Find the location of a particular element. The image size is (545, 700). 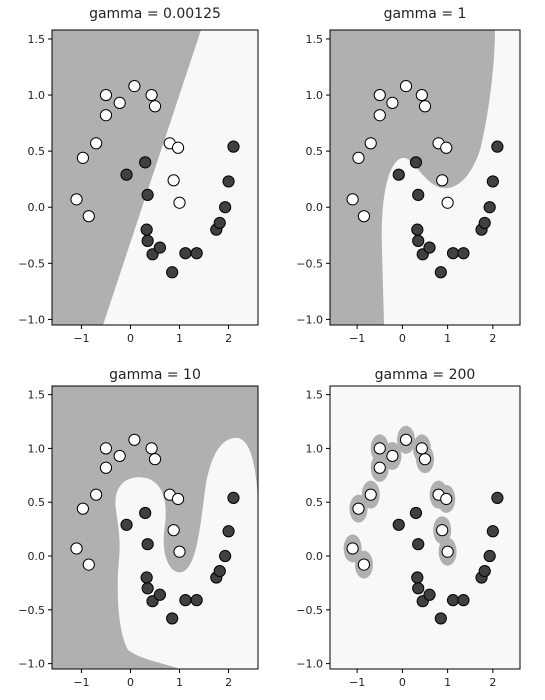

decision-region is located at coordinates (425, 177).